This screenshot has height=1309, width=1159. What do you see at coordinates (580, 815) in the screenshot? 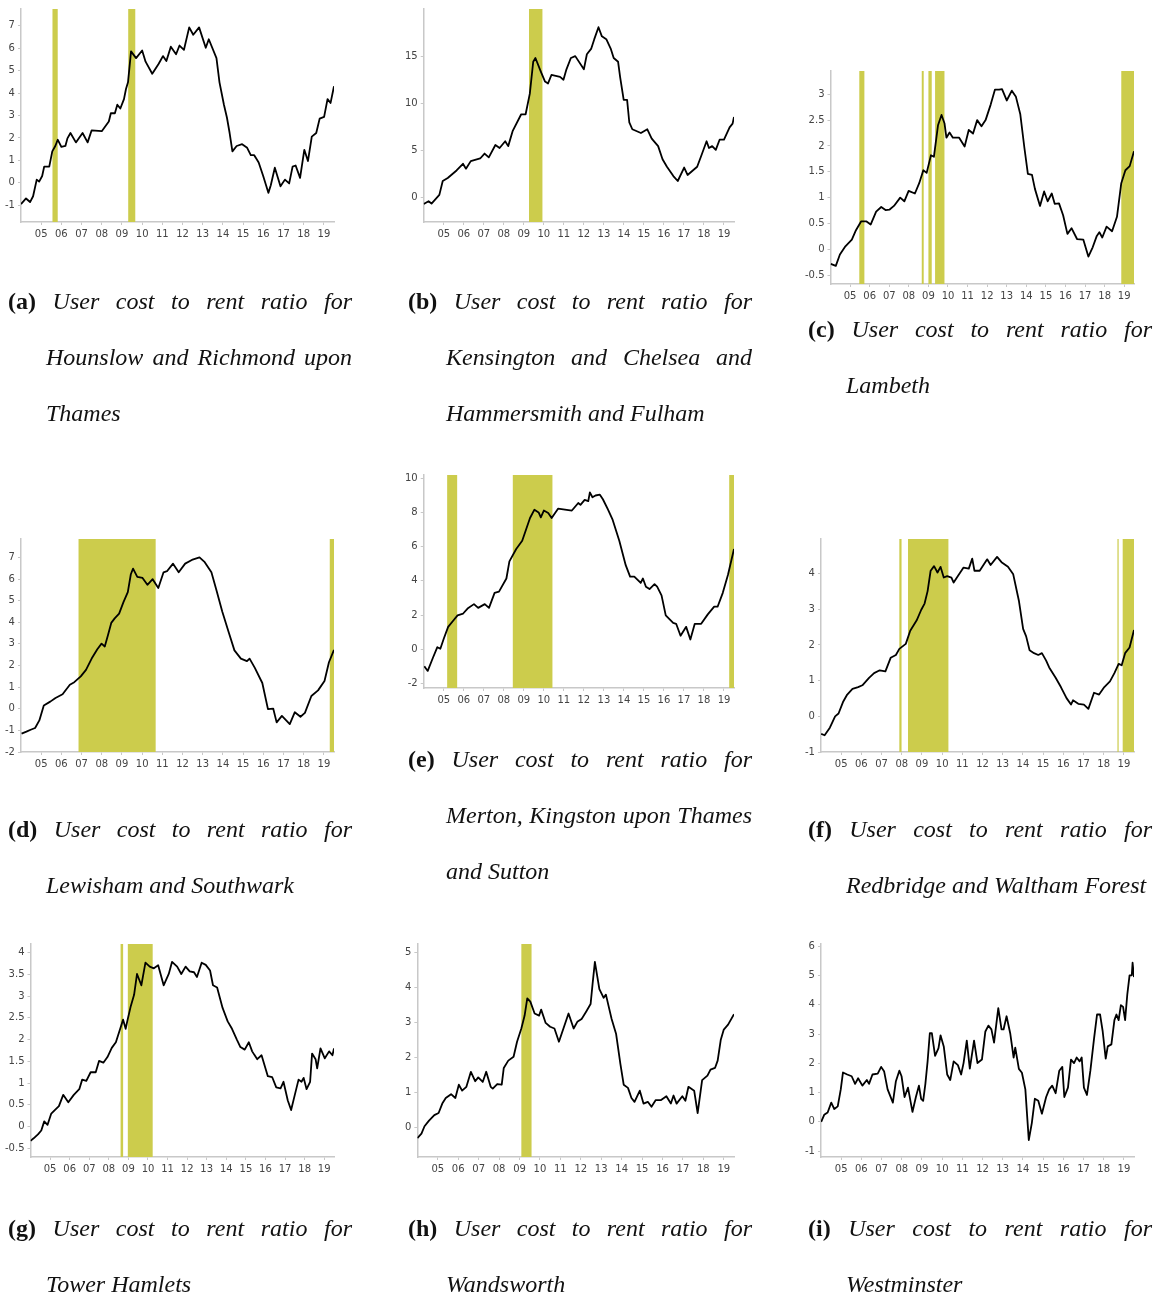
I see `chart-title: (e) User cost to rent ratio for Merton, Kingston upon Thames and Sutton` at bounding box center [580, 815].